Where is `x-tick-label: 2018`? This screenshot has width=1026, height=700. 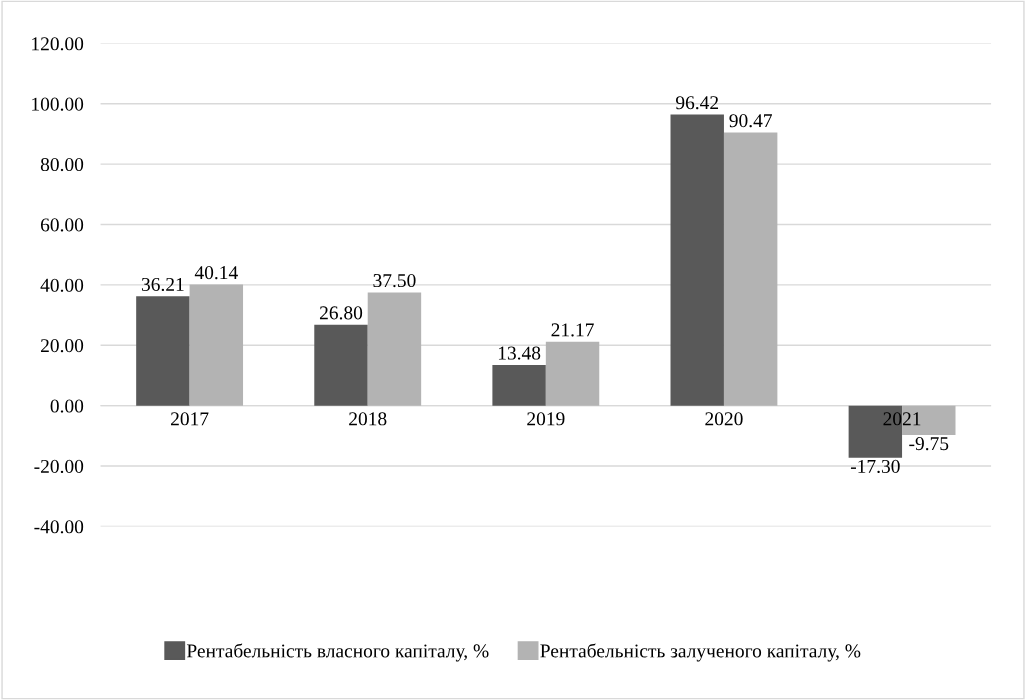 x-tick-label: 2018 is located at coordinates (368, 419).